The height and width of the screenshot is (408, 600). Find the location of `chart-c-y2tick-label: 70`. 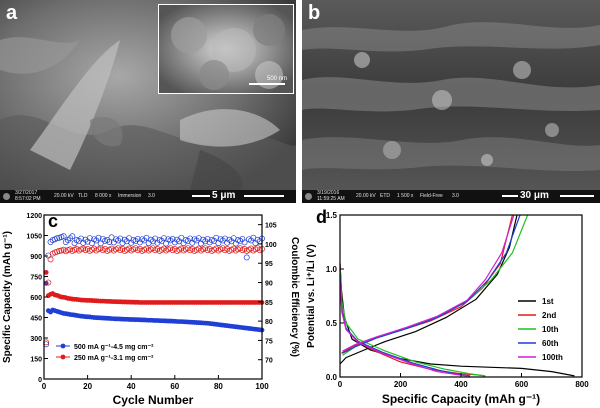

chart-c-y2tick-label: 70 is located at coordinates (269, 361).